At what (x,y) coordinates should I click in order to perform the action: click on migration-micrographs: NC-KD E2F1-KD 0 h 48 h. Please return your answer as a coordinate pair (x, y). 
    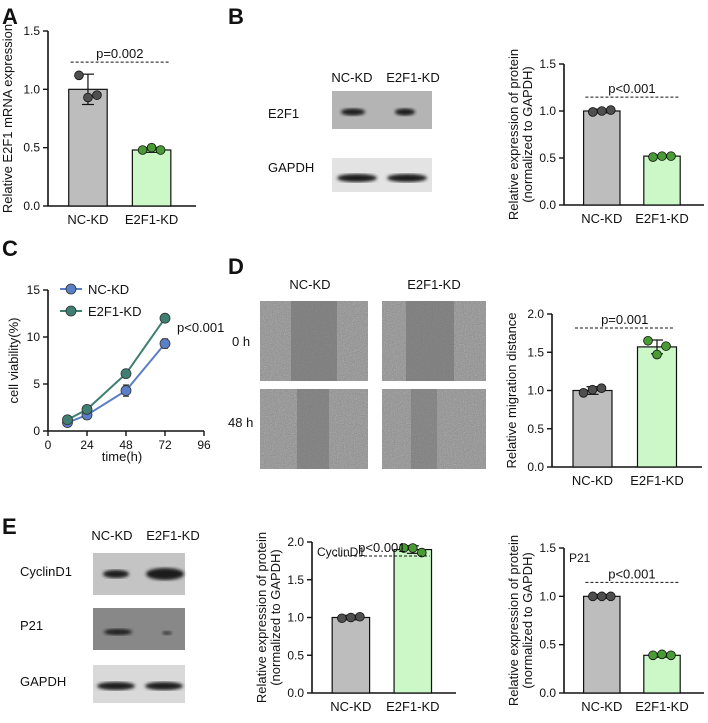
    Looking at the image, I should click on (357, 373).